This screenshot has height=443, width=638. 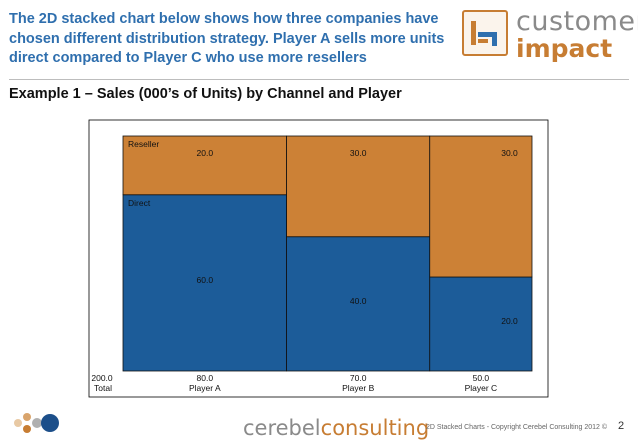 What do you see at coordinates (40, 425) in the screenshot?
I see `footer-dots-logo-icon` at bounding box center [40, 425].